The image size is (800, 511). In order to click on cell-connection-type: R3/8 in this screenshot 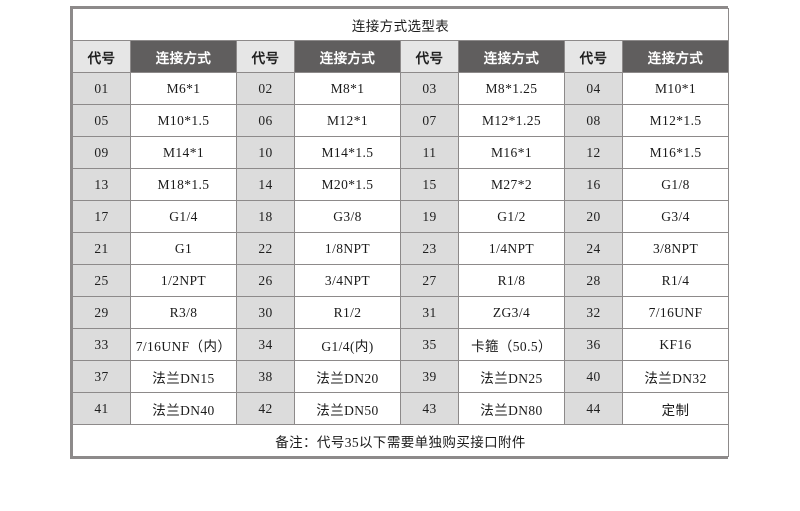, I will do `click(183, 312)`.